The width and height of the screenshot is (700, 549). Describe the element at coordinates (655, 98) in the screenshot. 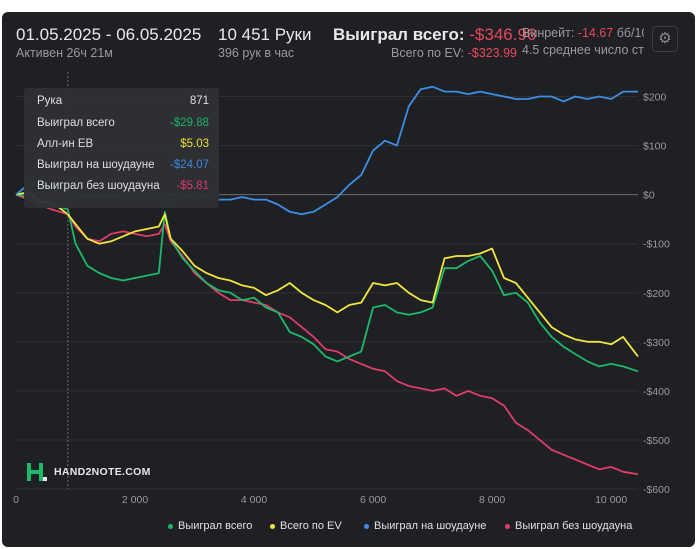

I see `y-tick-label: $200` at that location.